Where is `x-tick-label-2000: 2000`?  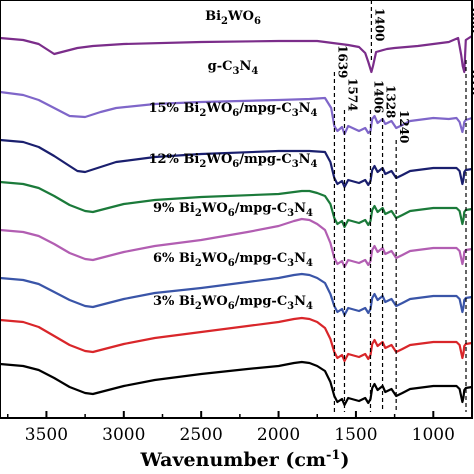 x-tick-label-2000: 2000 is located at coordinates (278, 435).